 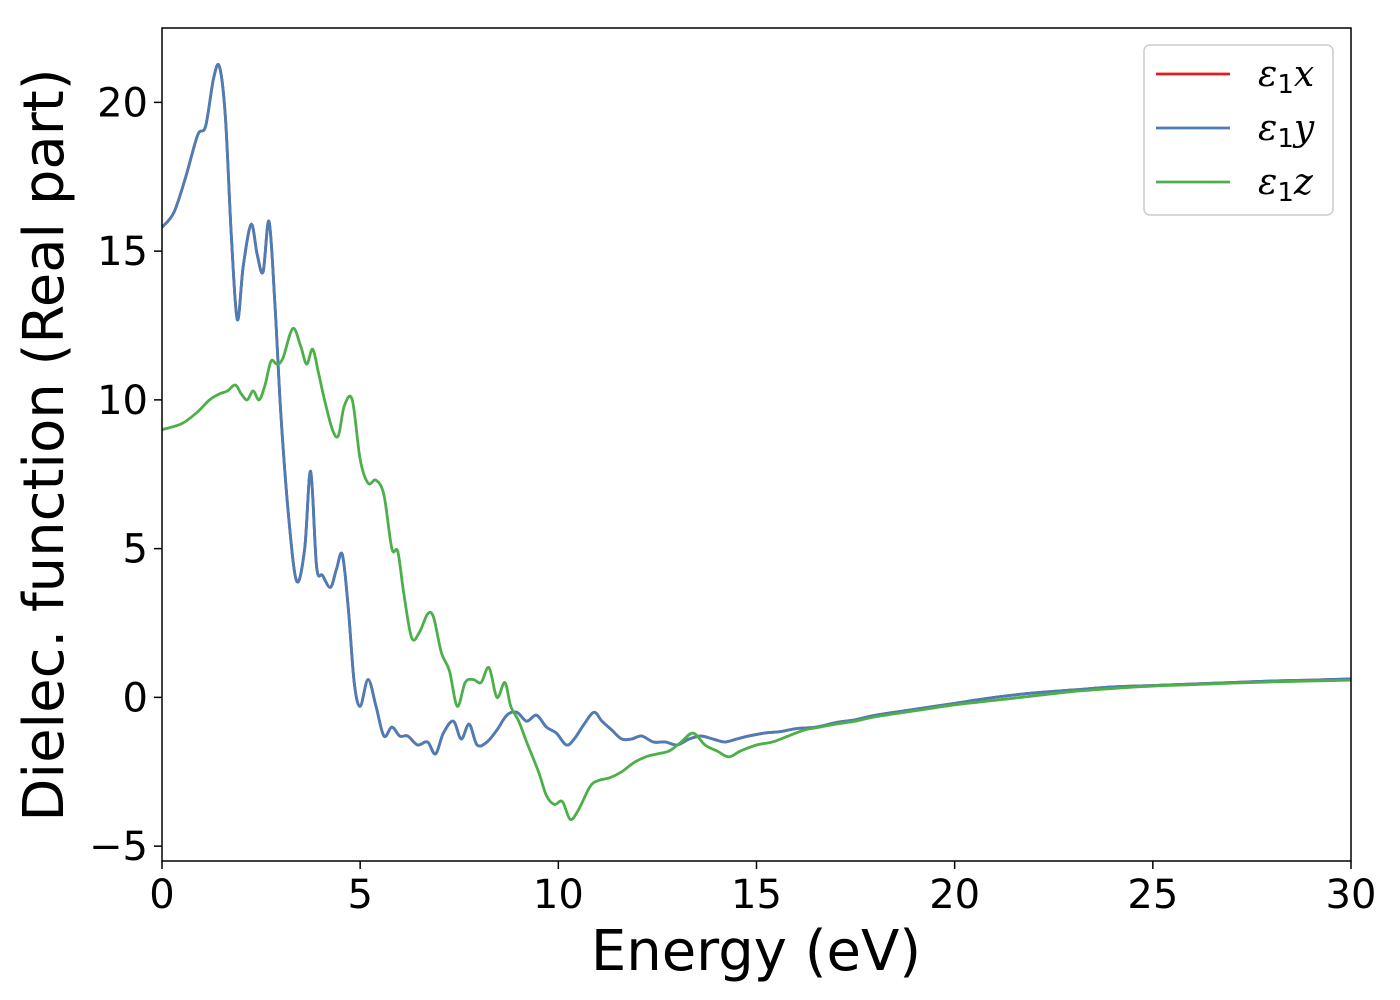 What do you see at coordinates (161, 895) in the screenshot?
I see `x-tick-label: 0` at bounding box center [161, 895].